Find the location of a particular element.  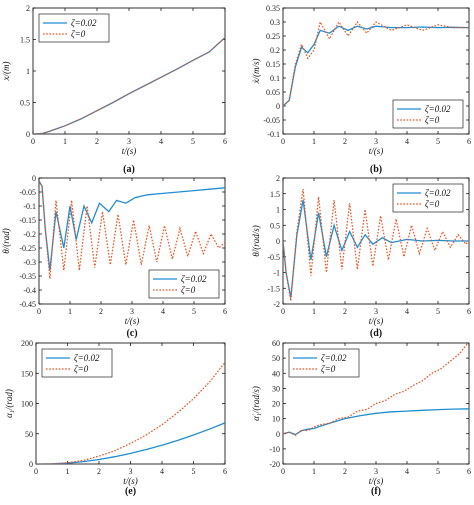

y-tick-label: -2 is located at coordinates (276, 304).